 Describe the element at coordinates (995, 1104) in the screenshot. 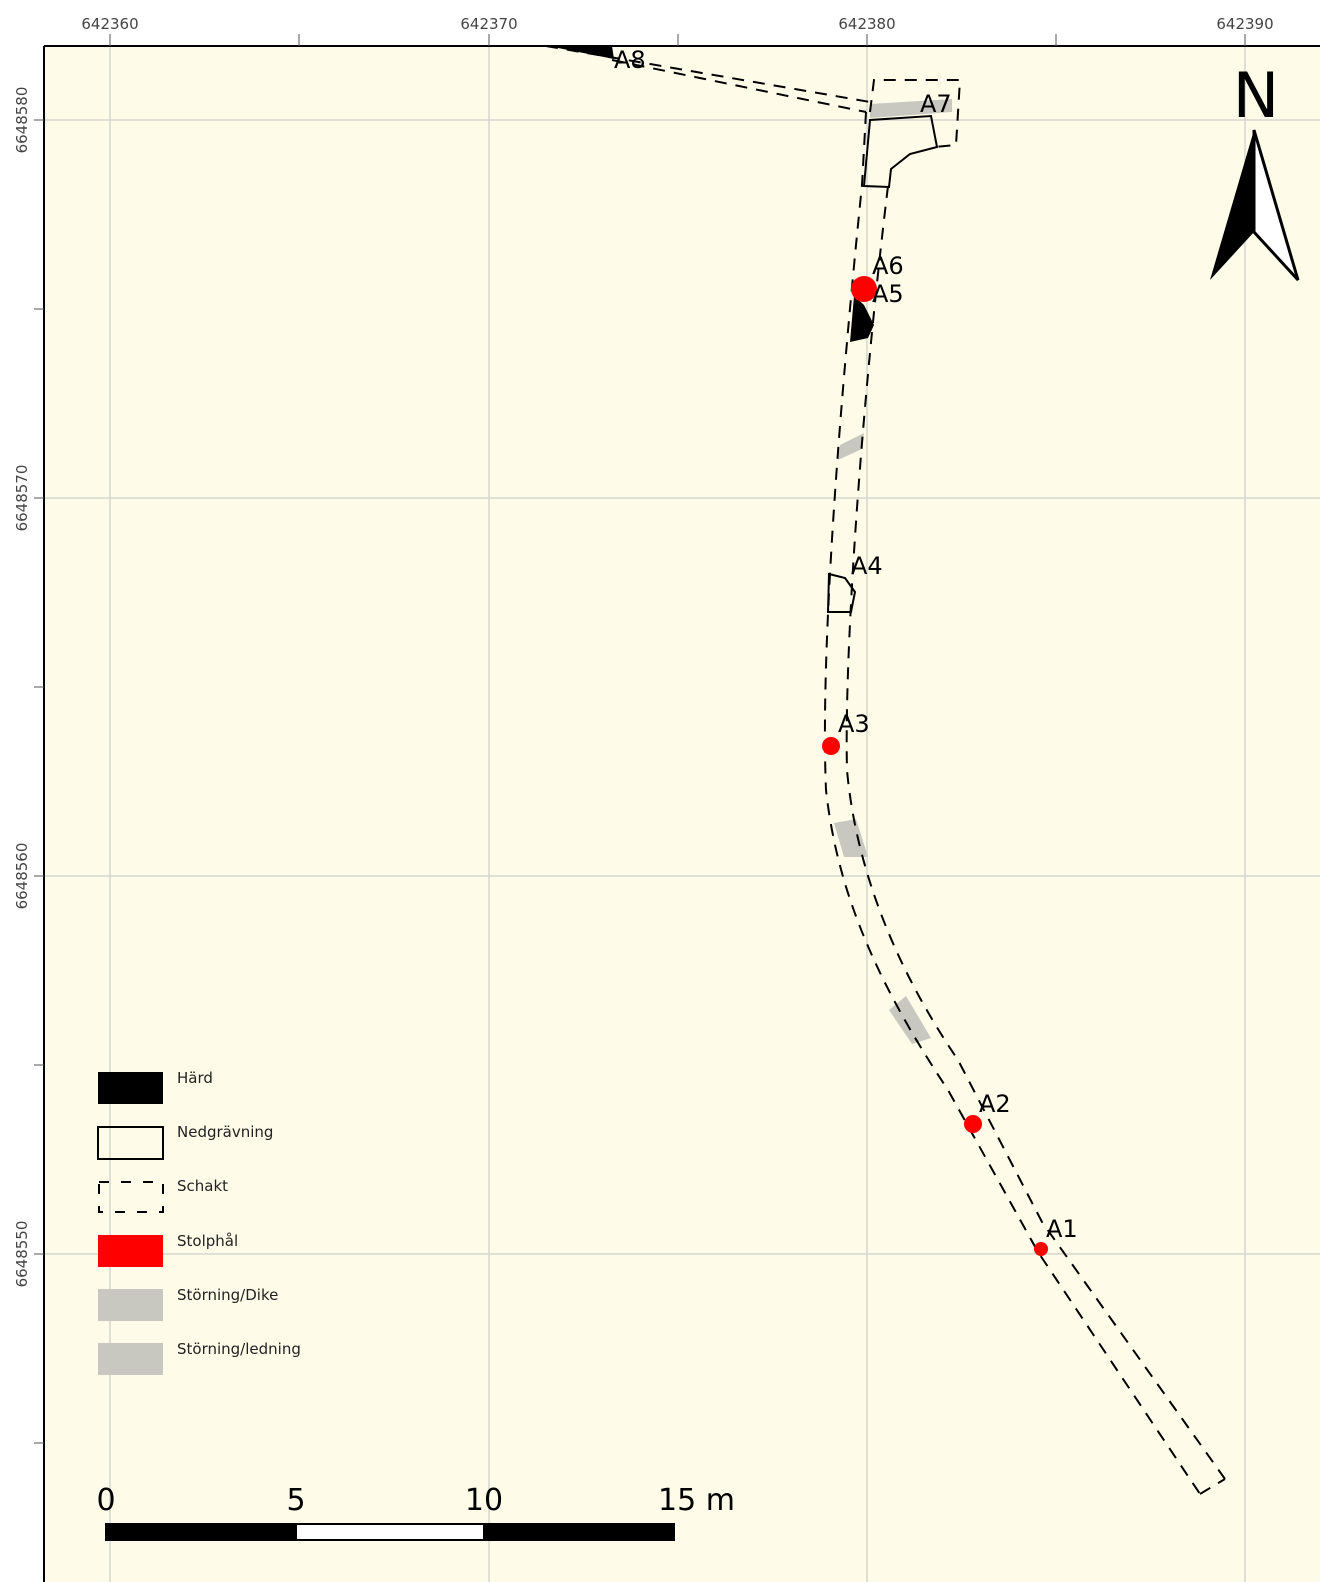

I see `feature-label-a2: A2` at that location.